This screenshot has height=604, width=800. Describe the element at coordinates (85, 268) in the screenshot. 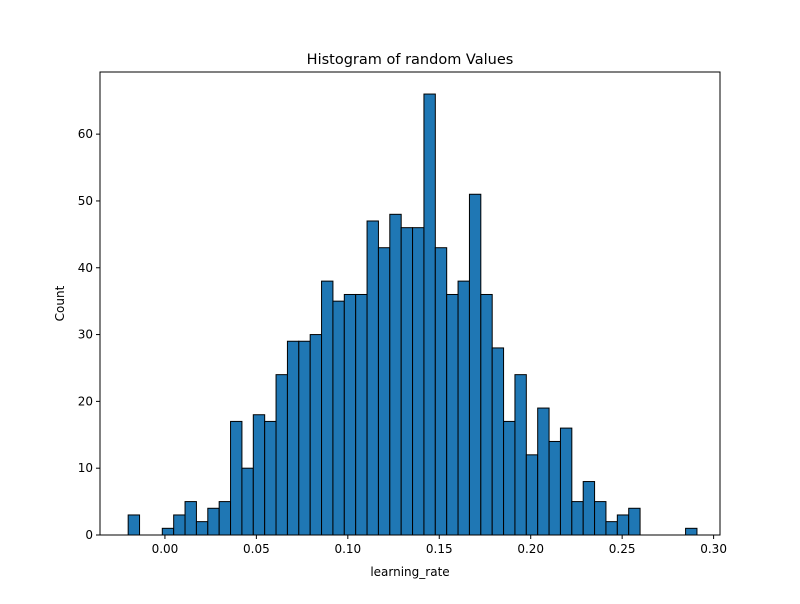

I see `y-tick-label: 40` at that location.